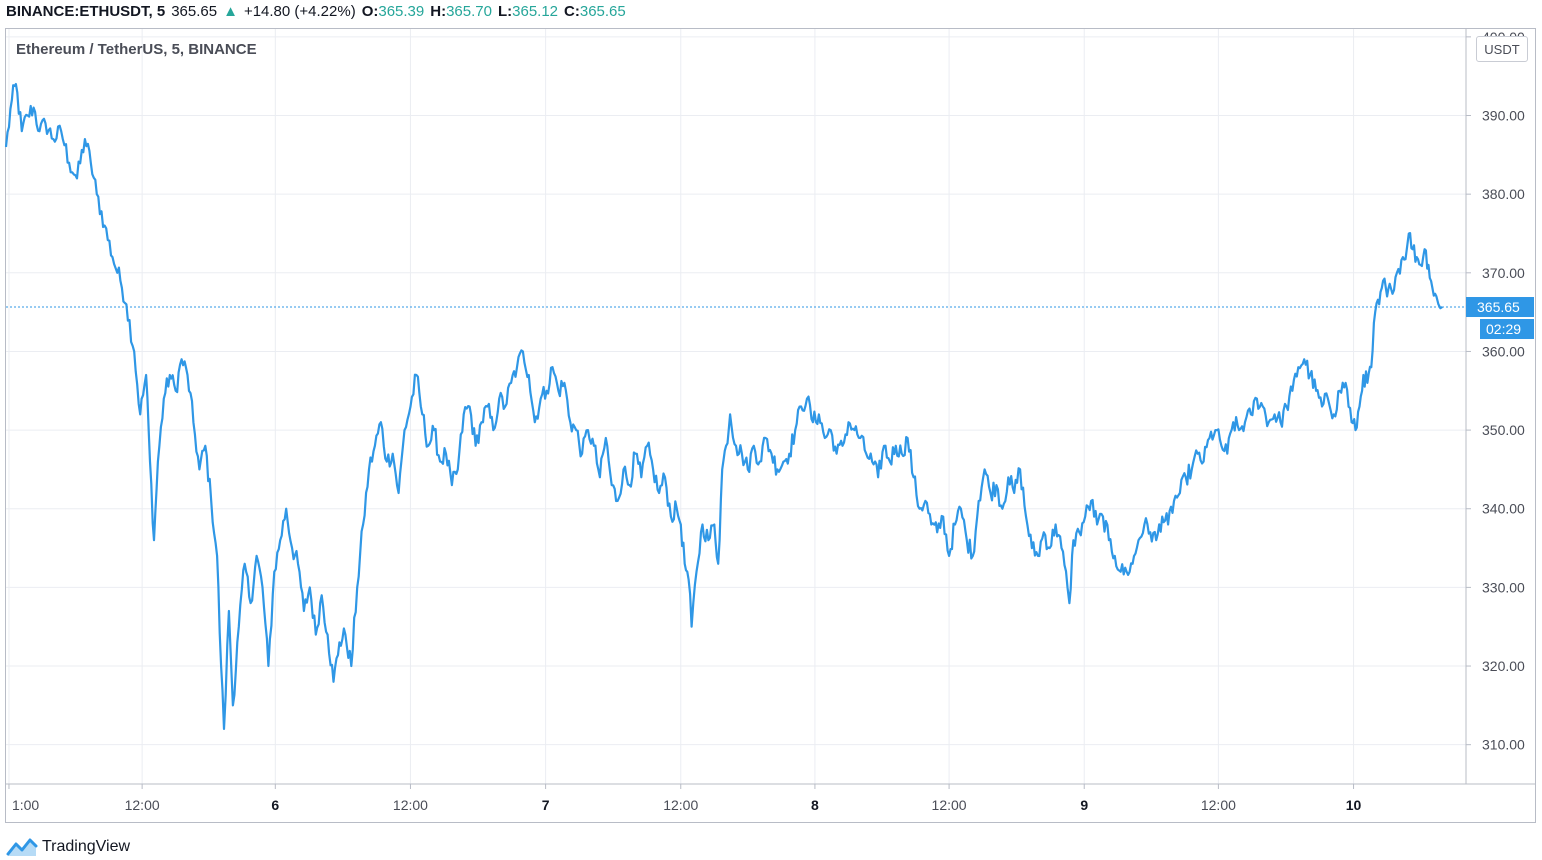 The image size is (1542, 860). Describe the element at coordinates (1503, 666) in the screenshot. I see `y-tick-label: 320.00` at that location.